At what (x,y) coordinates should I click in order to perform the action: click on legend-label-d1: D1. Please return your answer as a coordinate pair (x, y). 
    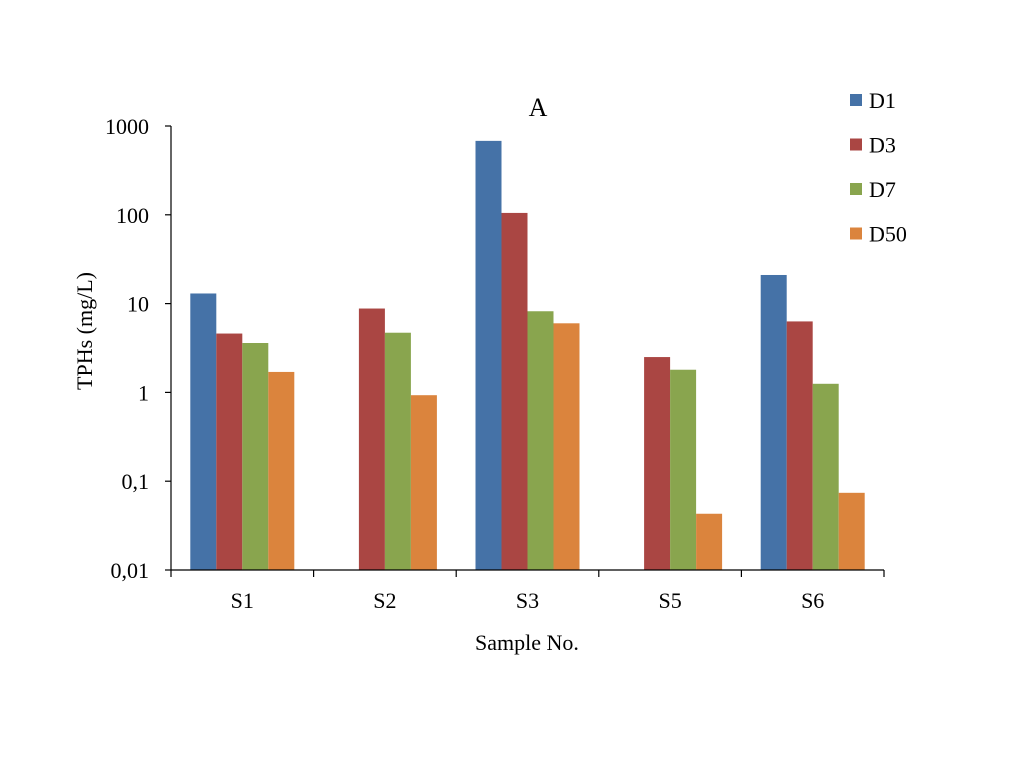
    Looking at the image, I should click on (882, 100).